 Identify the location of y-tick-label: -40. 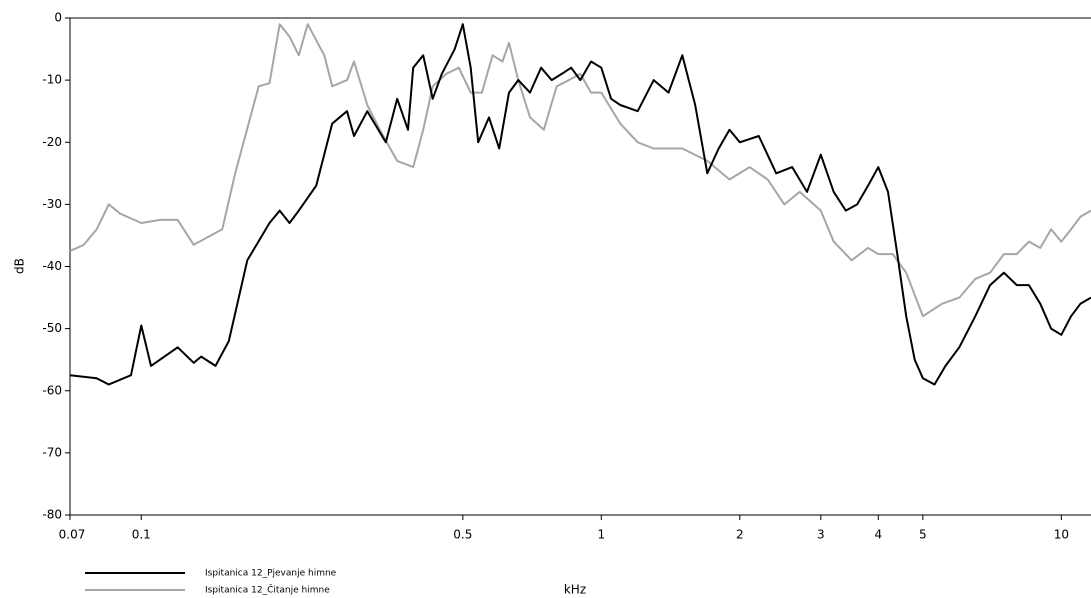
(52, 266).